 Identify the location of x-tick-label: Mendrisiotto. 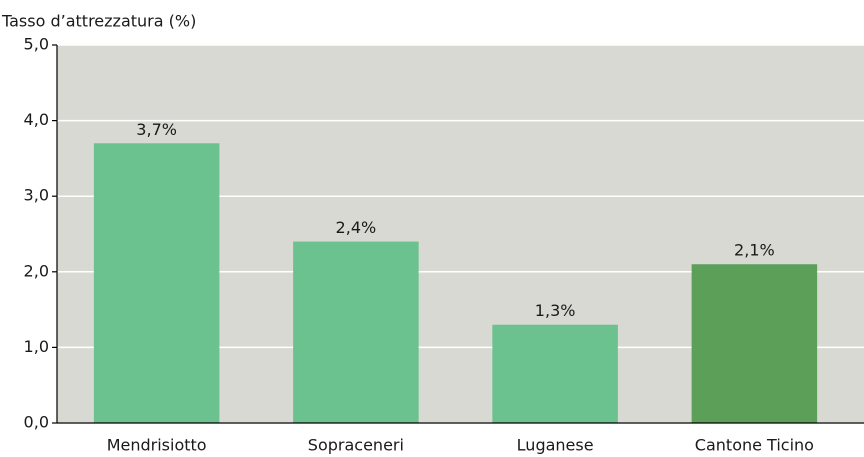
(157, 445).